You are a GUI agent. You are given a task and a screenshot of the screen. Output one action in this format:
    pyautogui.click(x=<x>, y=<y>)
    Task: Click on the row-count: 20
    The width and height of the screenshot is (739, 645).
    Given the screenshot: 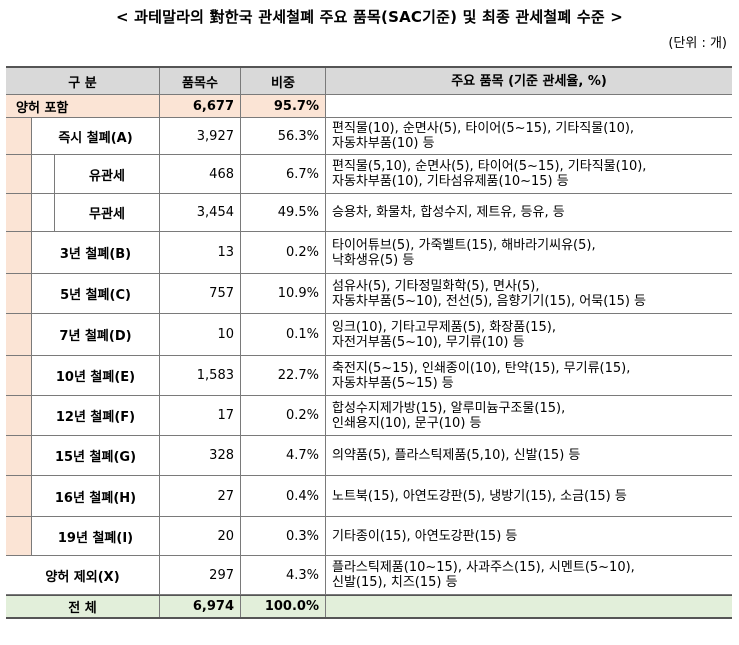 What is the action you would take?
    pyautogui.click(x=200, y=536)
    